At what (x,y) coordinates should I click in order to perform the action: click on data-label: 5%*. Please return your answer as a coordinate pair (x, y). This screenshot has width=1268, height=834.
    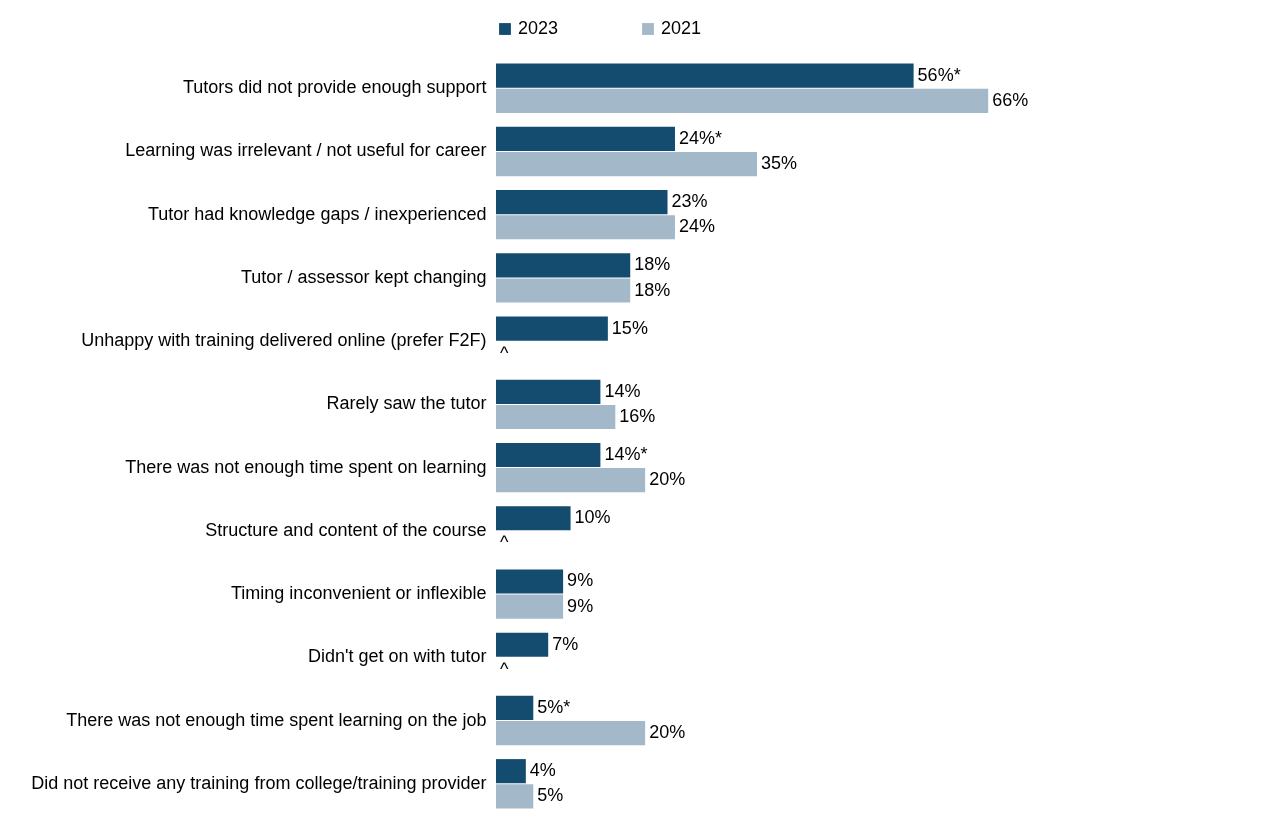
    Looking at the image, I should click on (554, 706).